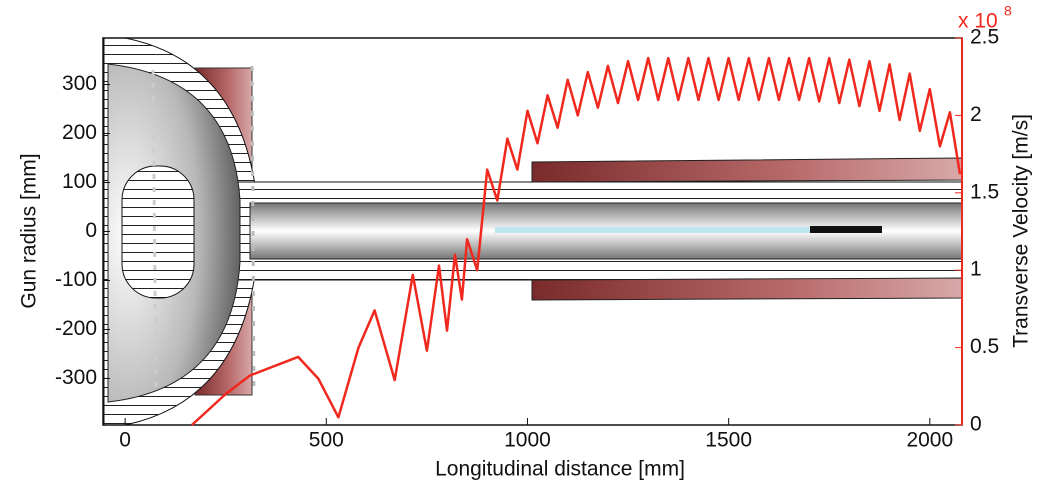 The image size is (1041, 483). Describe the element at coordinates (79, 83) in the screenshot. I see `y-tick-label: 300` at that location.